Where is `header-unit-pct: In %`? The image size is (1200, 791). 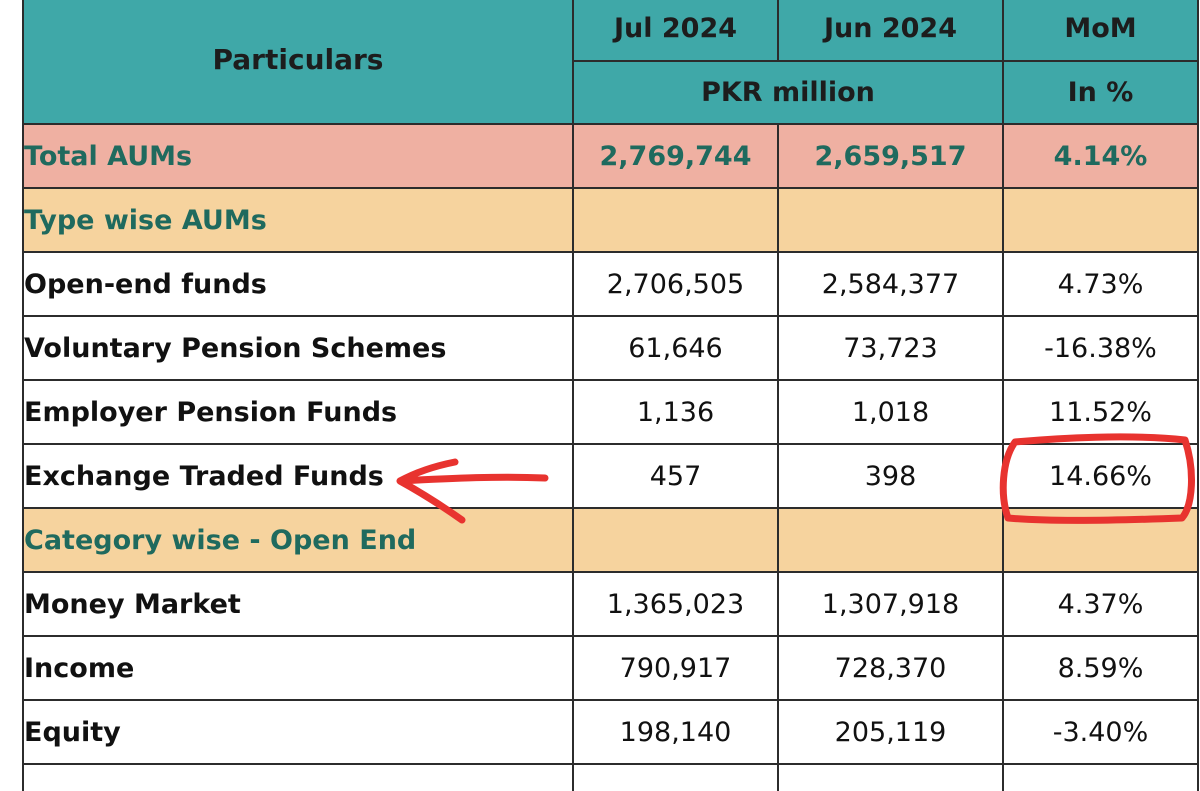 header-unit-pct: In % is located at coordinates (1100, 92).